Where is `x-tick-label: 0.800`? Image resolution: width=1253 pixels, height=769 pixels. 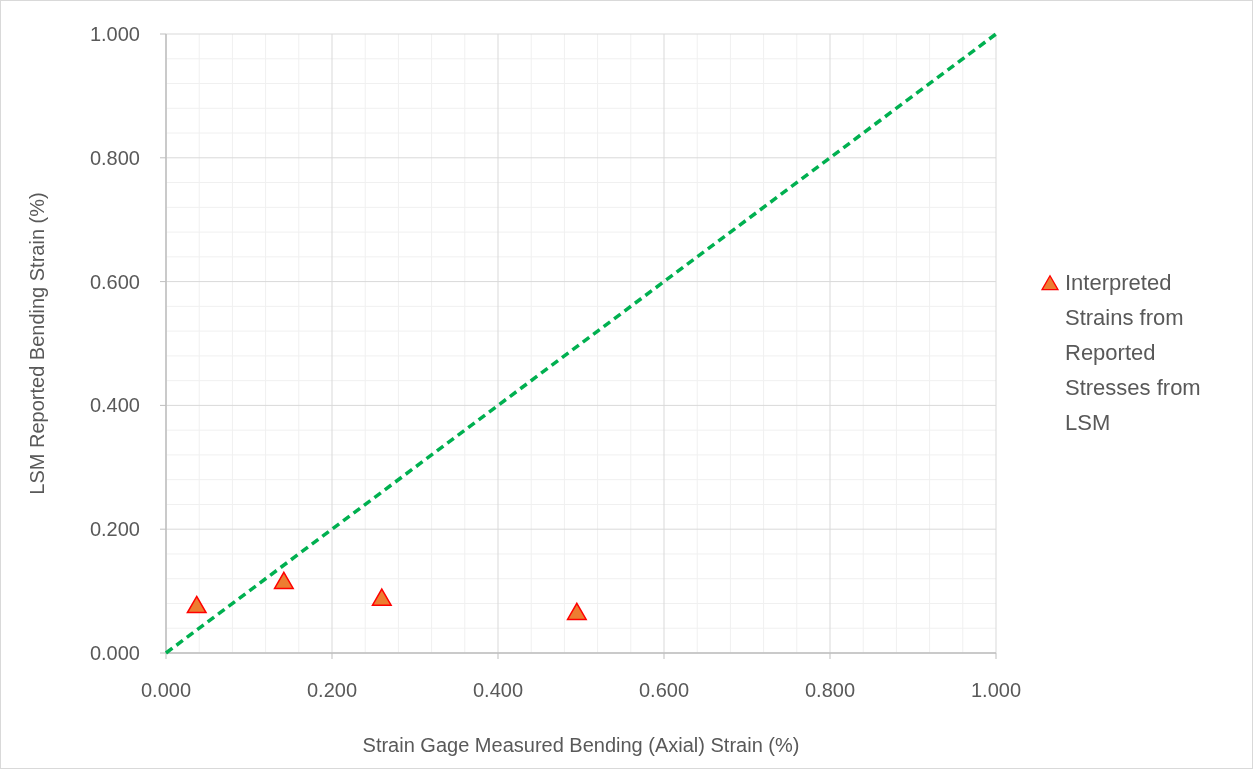
x-tick-label: 0.800 is located at coordinates (830, 690).